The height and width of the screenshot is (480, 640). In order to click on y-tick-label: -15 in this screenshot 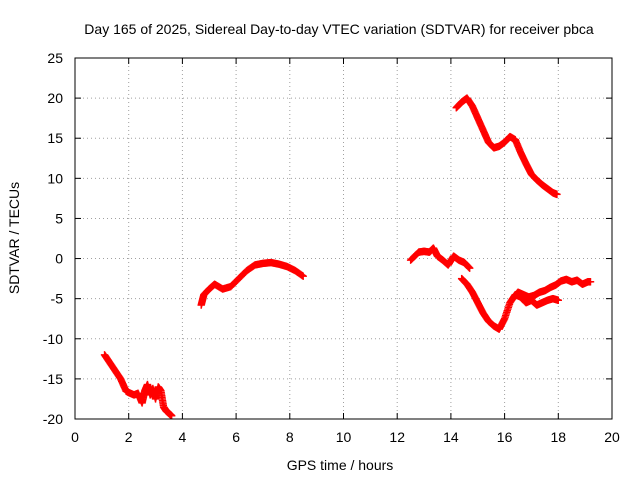, I will do `click(53, 379)`.